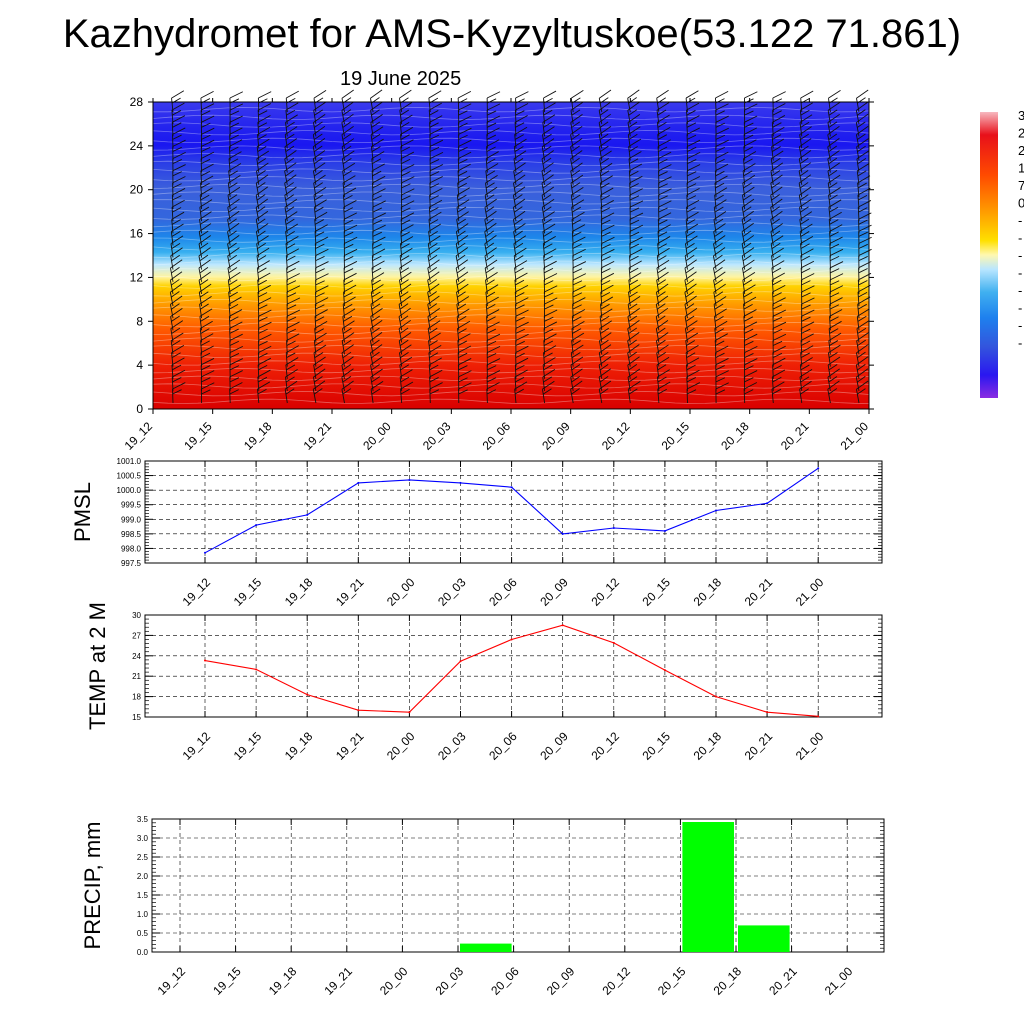 This screenshot has width=1024, height=1024. I want to click on x-tick-label: 20_03, so click(452, 746).